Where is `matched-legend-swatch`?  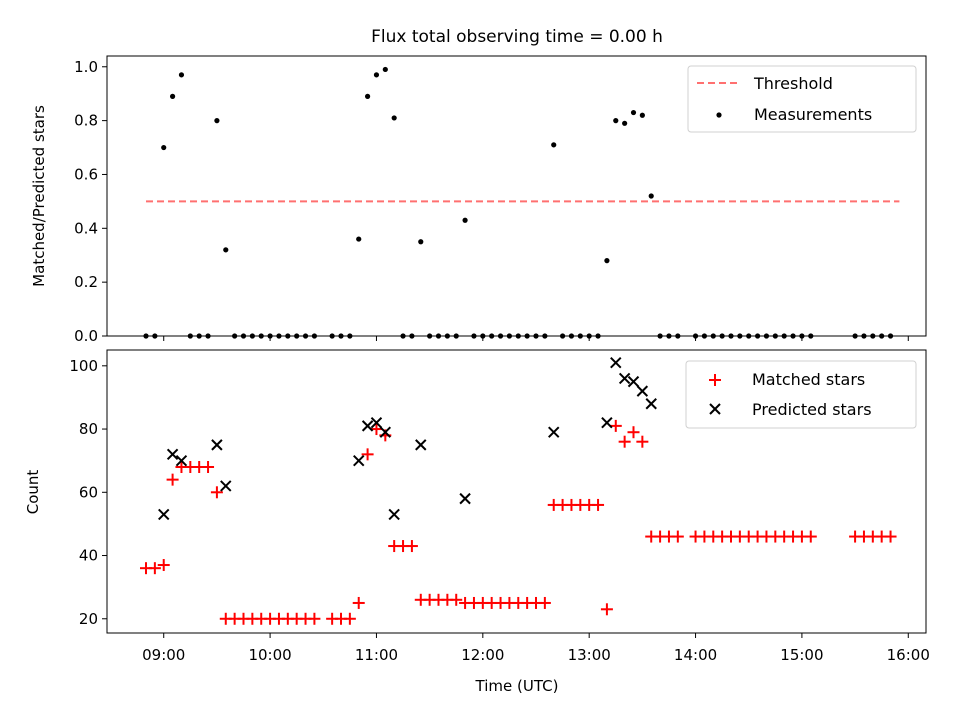
matched-legend-swatch is located at coordinates (715, 380).